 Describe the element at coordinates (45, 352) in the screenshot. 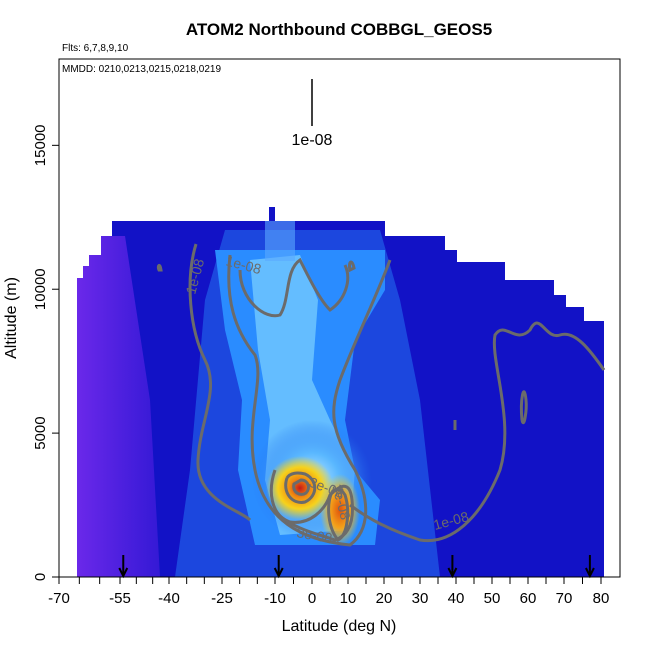

I see `y-axis: 0 5000 10000 15000` at that location.